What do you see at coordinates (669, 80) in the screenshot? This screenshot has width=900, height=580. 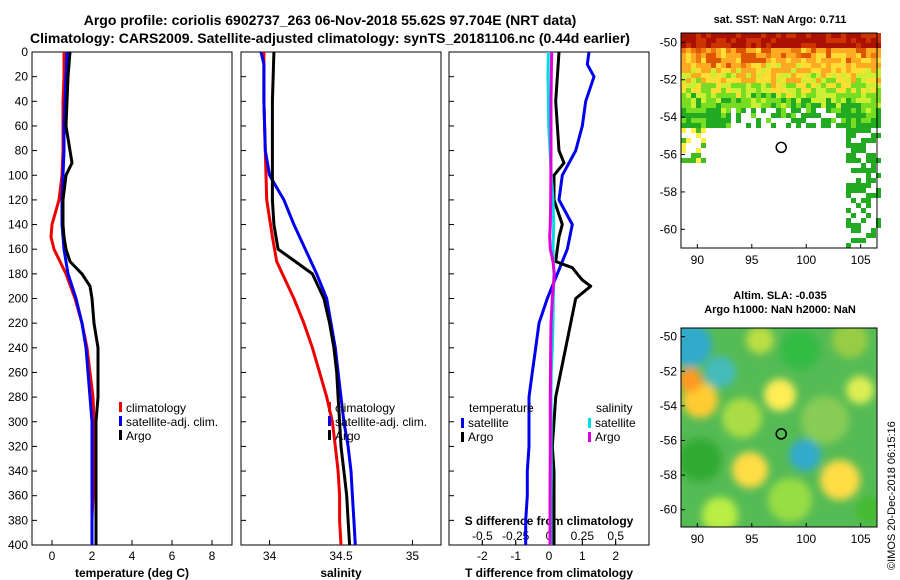 I see `map-y-tick-label: -52` at bounding box center [669, 80].